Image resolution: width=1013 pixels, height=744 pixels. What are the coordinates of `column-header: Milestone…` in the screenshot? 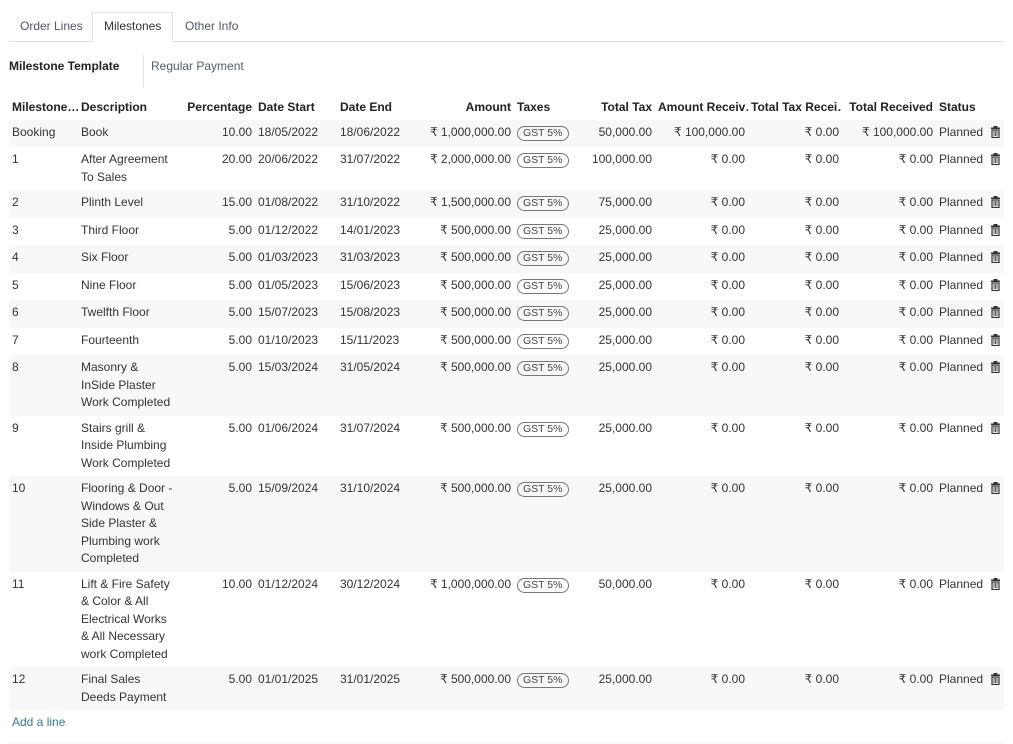 It's located at (45, 107).